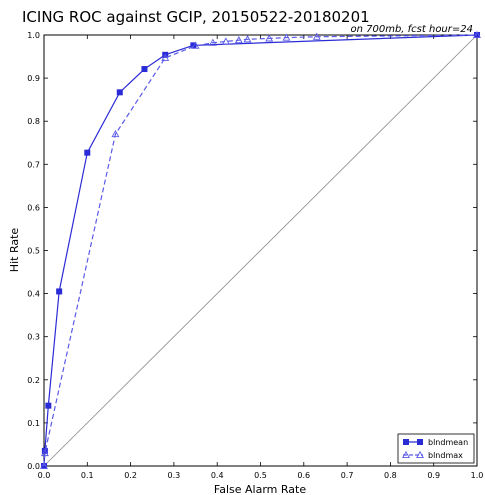 The width and height of the screenshot is (485, 495). What do you see at coordinates (33, 466) in the screenshot?
I see `y-tick-label: 0.0` at bounding box center [33, 466].